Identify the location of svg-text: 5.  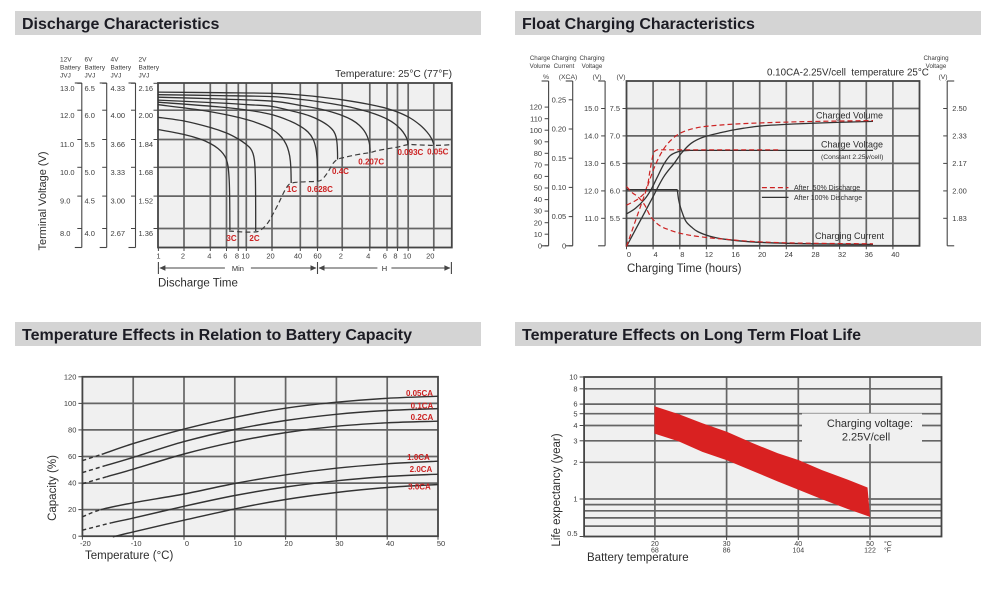
(575, 413).